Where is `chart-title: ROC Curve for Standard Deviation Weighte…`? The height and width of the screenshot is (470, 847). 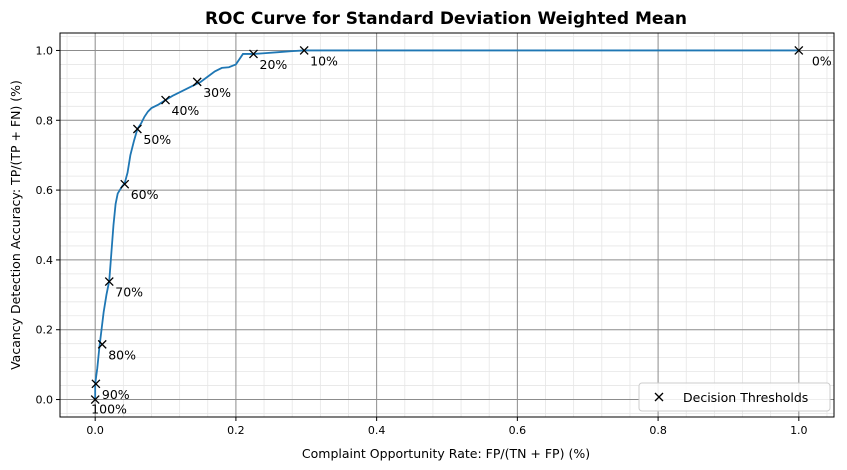
chart-title: ROC Curve for Standard Deviation Weighte… is located at coordinates (446, 19).